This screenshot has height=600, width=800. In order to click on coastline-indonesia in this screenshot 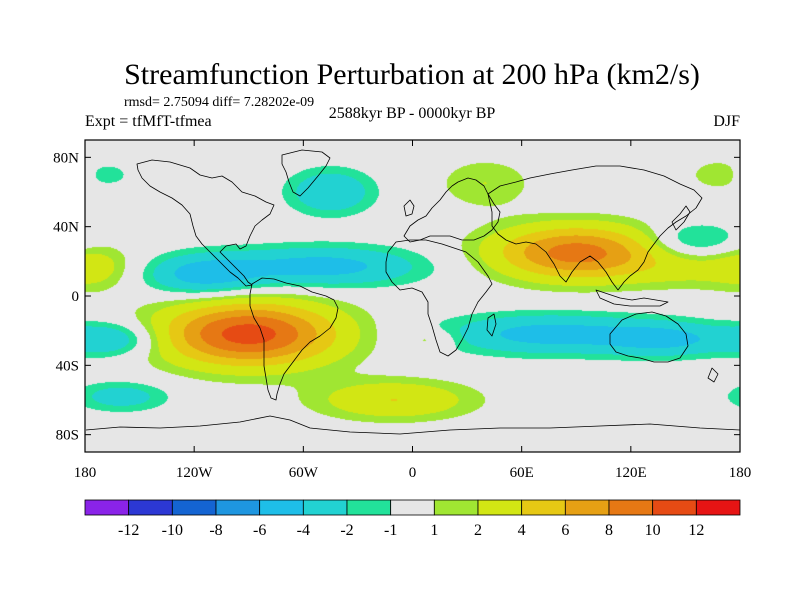, I will do `click(632, 298)`.